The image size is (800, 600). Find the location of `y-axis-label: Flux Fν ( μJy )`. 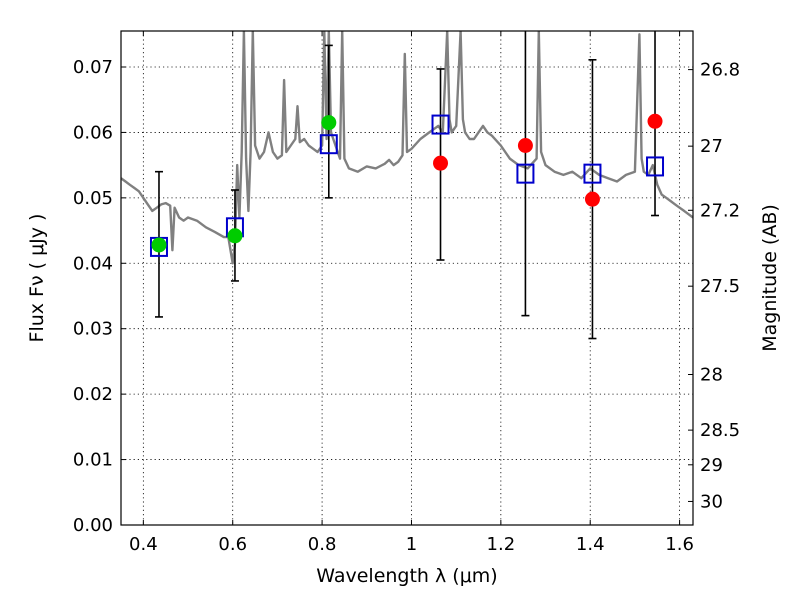

y-axis-label: Flux Fν ( μJy ) is located at coordinates (37, 278).